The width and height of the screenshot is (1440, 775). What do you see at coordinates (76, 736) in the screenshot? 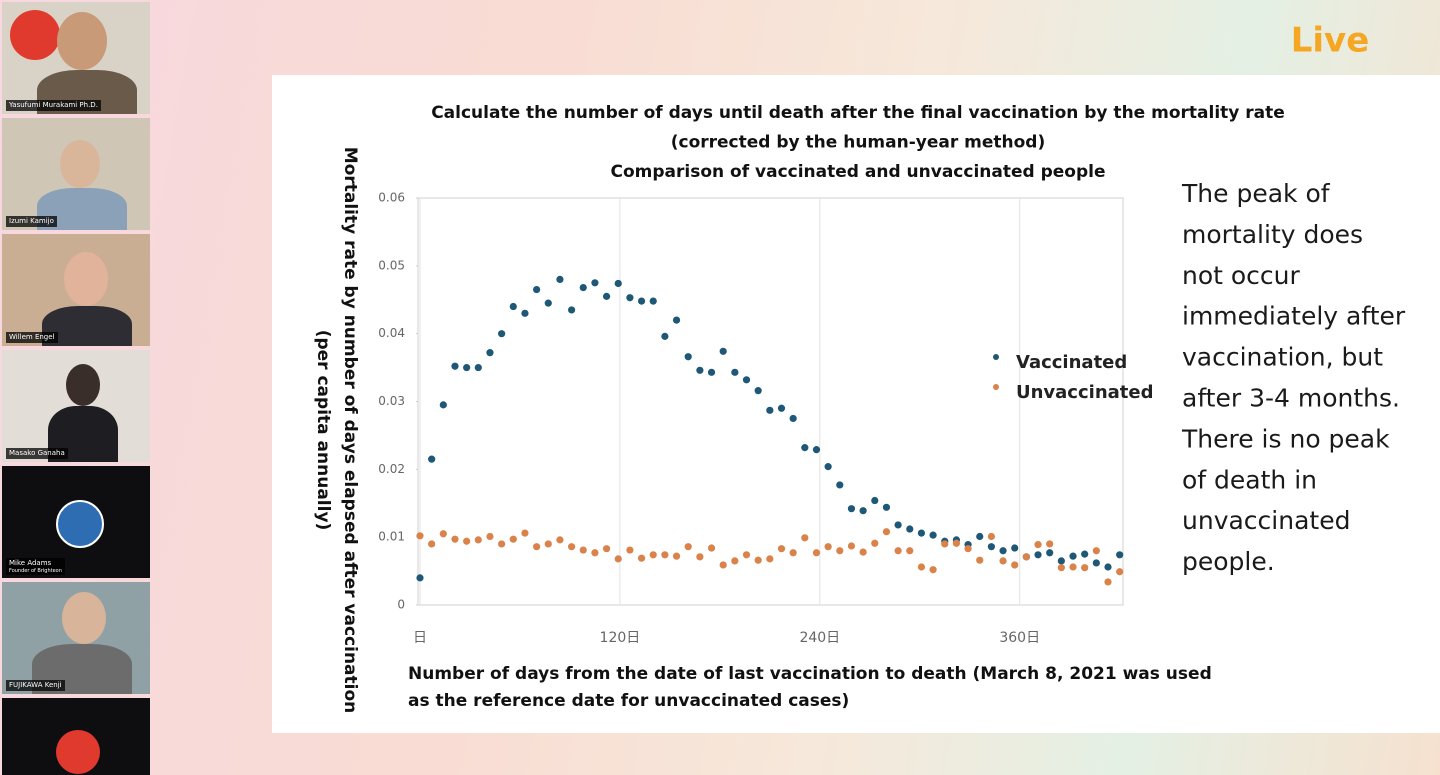
I see `participant-tile` at bounding box center [76, 736].